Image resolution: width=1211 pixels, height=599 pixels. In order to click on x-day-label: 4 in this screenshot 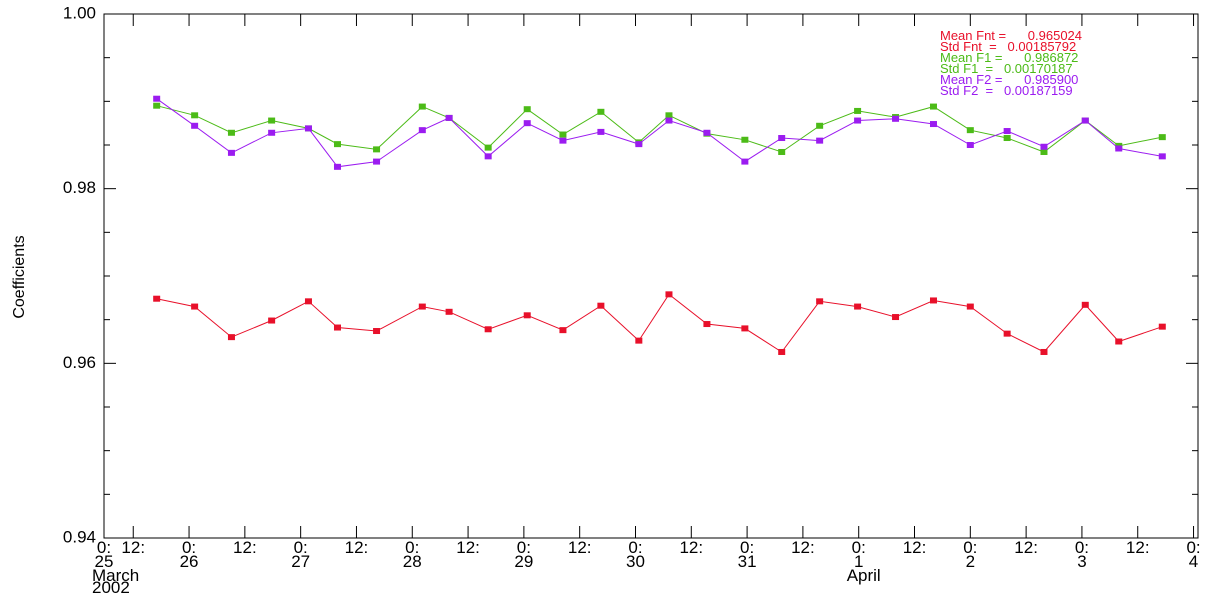, I will do `click(1193, 561)`.